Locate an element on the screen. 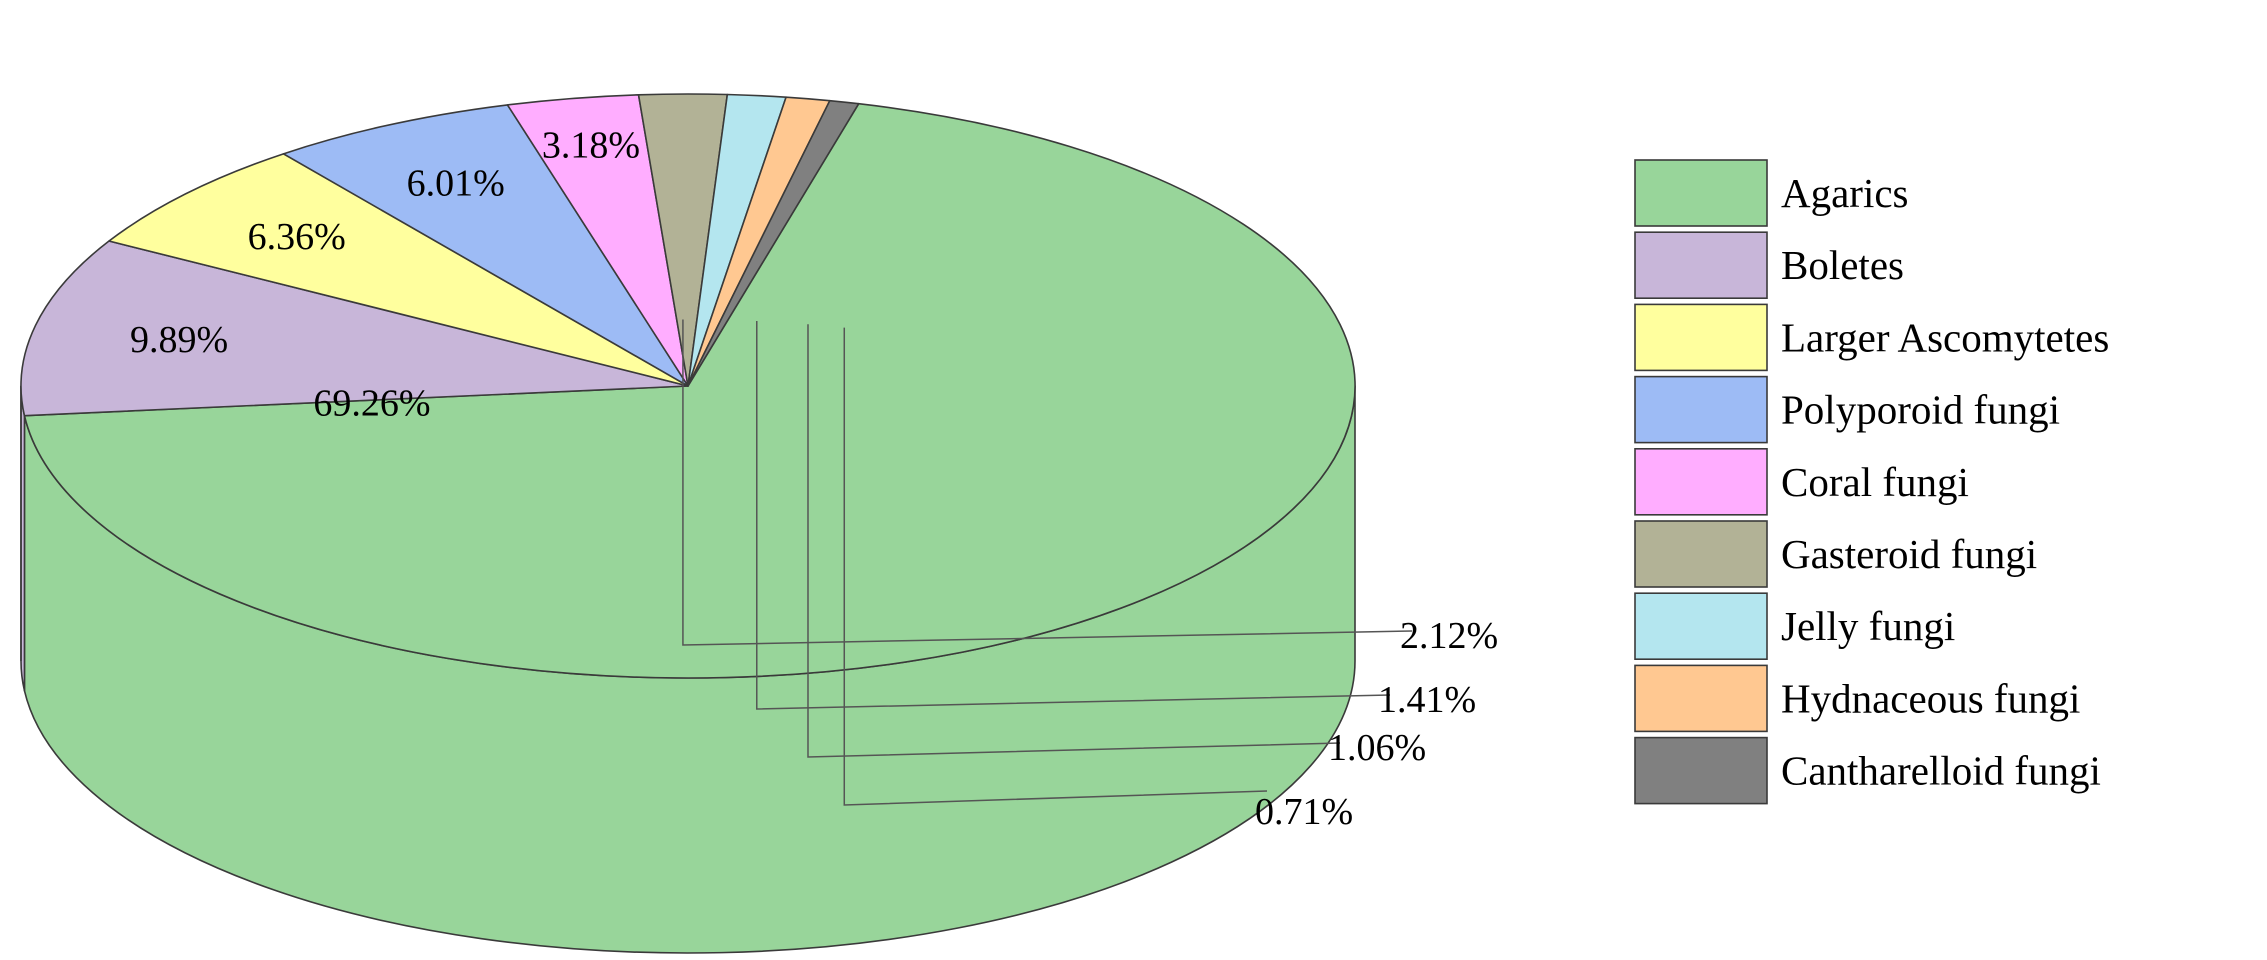  pie-slice-larger-ascomytetes is located at coordinates (398, 270).